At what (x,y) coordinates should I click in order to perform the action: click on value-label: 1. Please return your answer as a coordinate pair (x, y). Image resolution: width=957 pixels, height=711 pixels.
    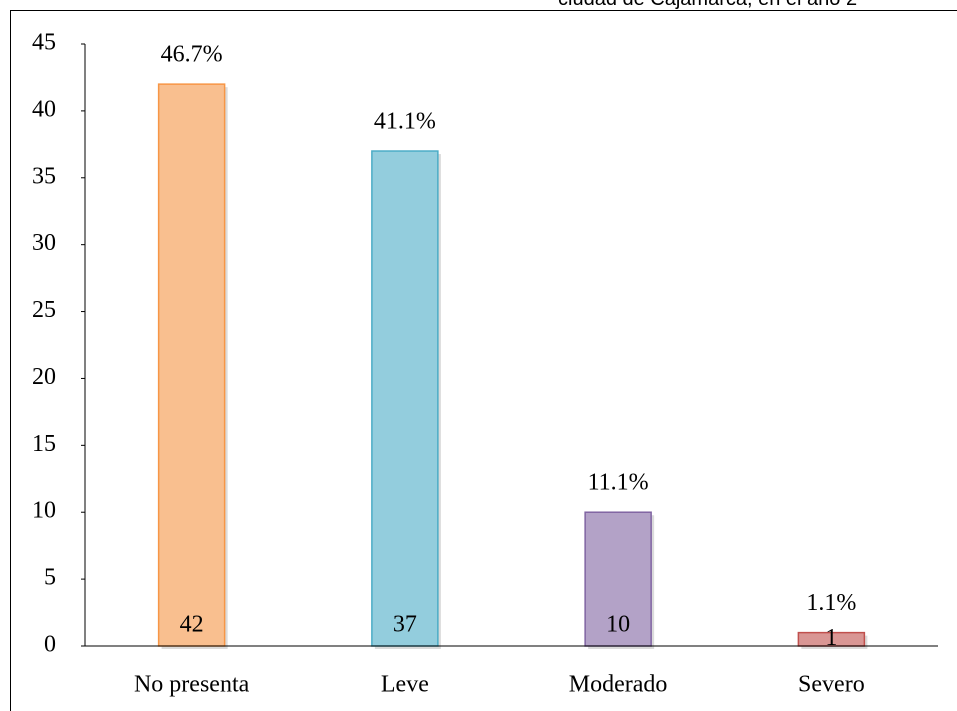
    Looking at the image, I should click on (831, 638).